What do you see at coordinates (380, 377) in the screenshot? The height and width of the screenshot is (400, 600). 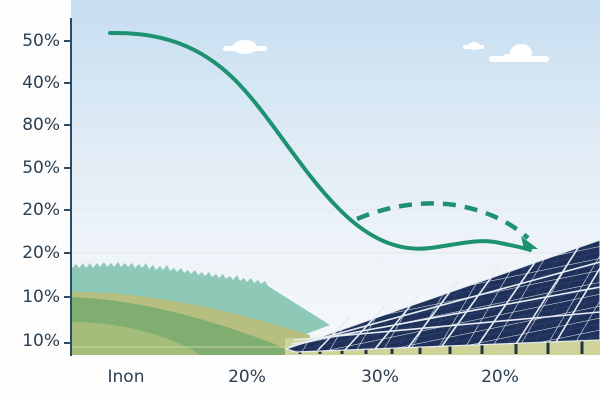 I see `x-tick-label: 30%` at bounding box center [380, 377].